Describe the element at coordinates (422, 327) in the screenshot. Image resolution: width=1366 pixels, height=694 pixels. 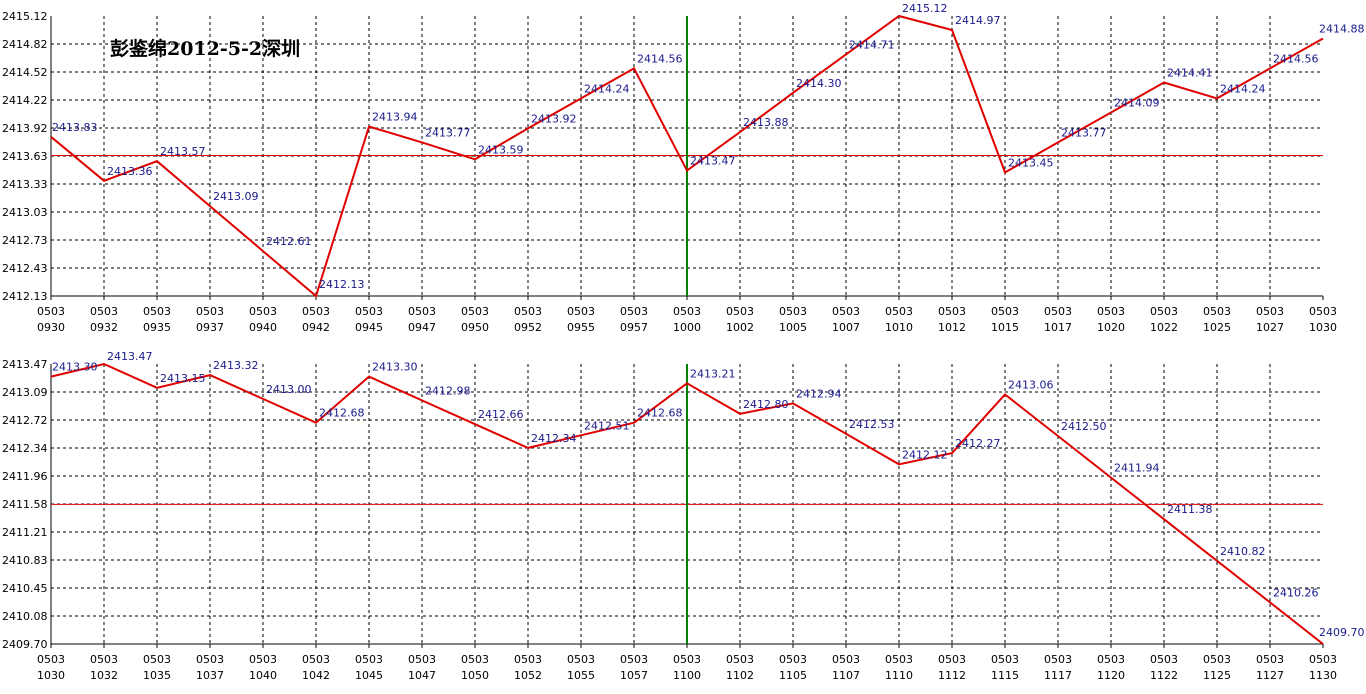
I see `x-tick-label-time: 0947` at that location.